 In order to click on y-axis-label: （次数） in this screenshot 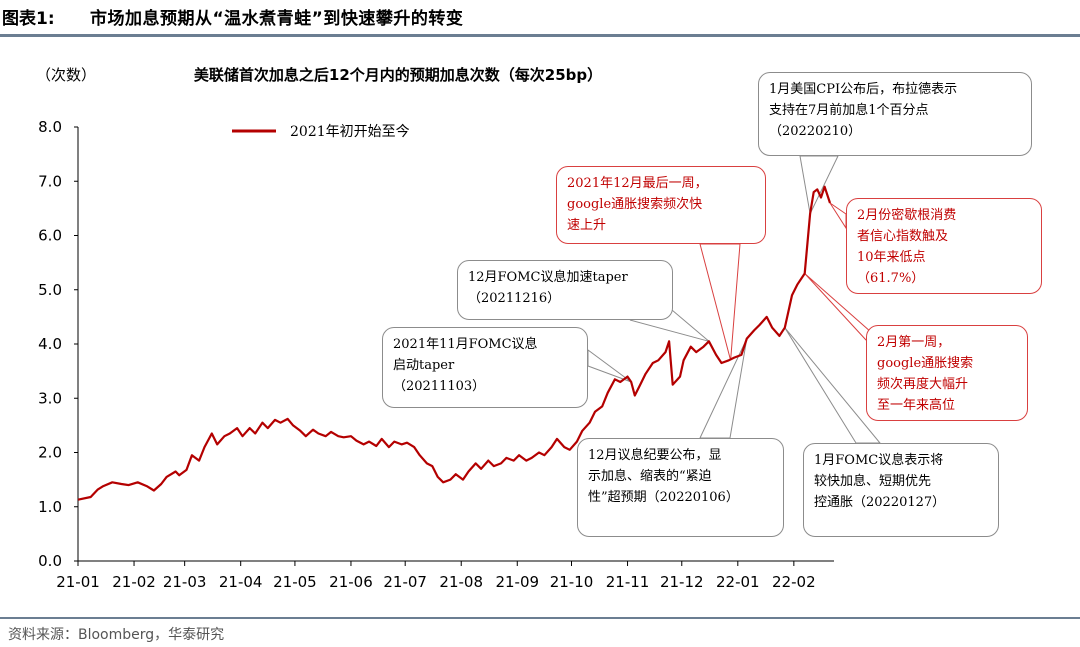, I will do `click(66, 75)`.